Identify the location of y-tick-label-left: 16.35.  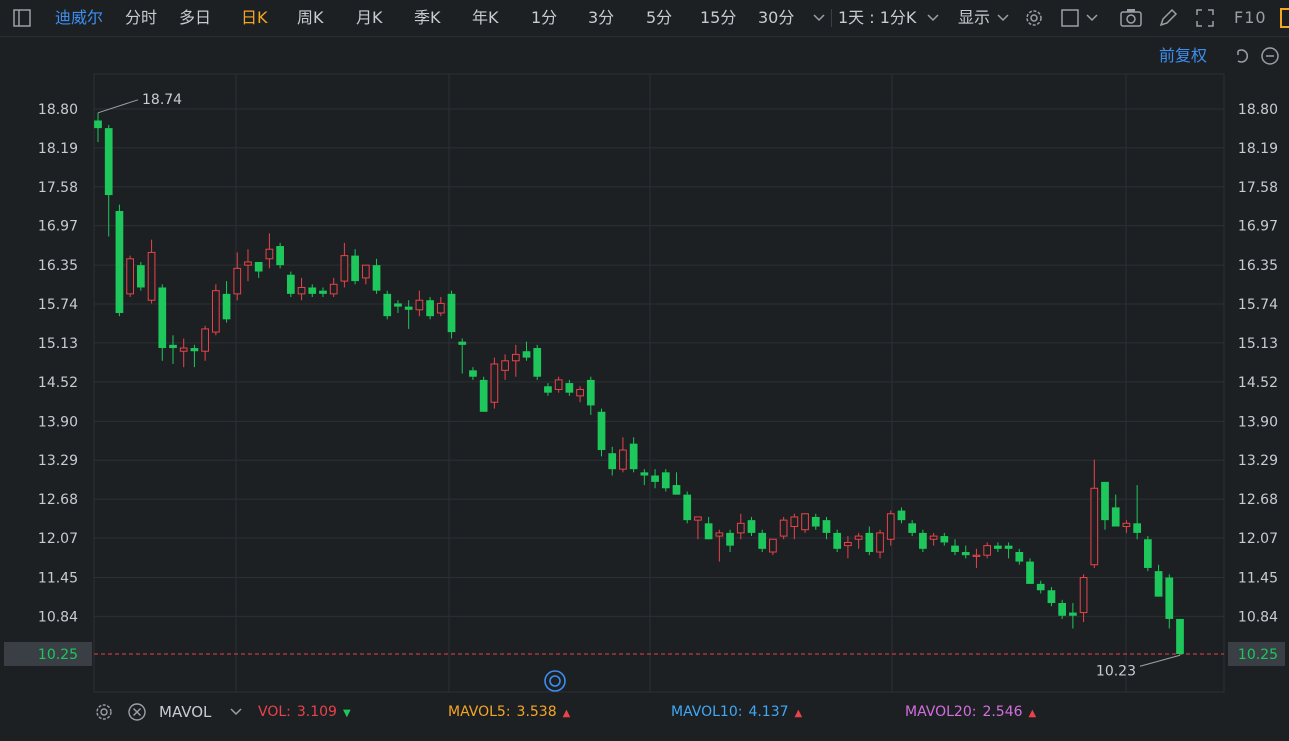
(58, 266).